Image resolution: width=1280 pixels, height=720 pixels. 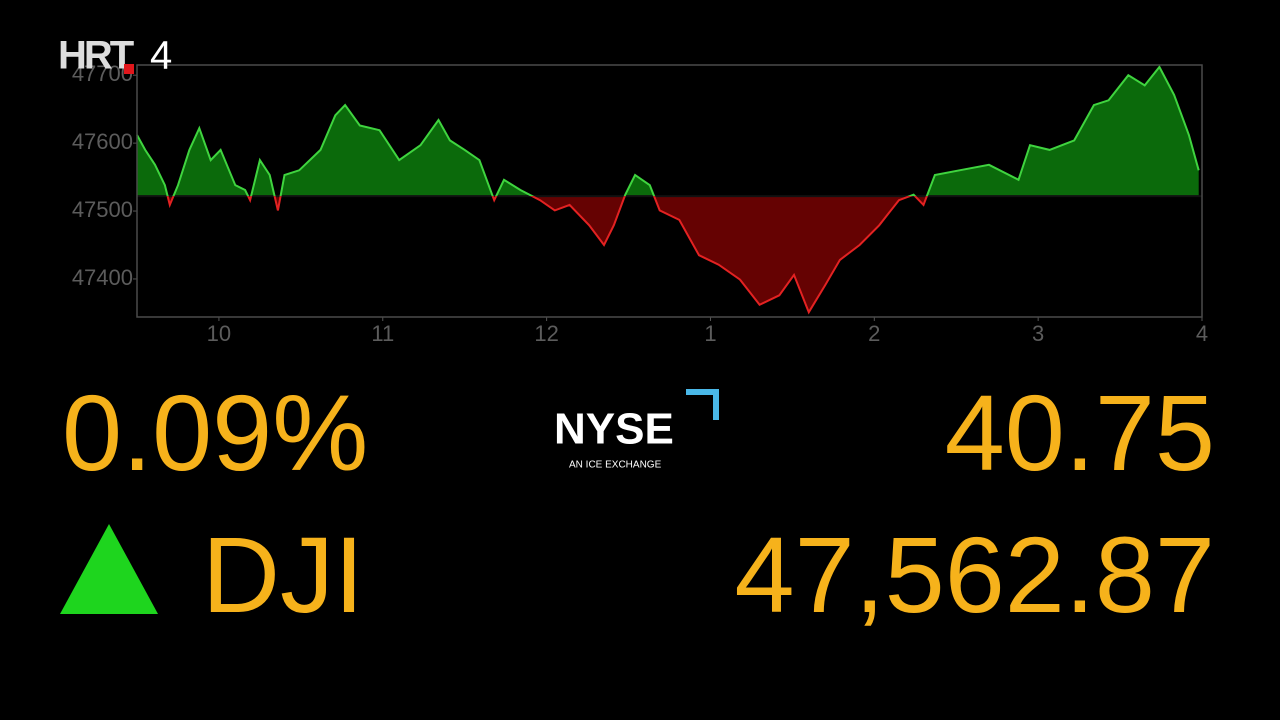 I want to click on x-tick-label: 1, so click(x=710, y=333).